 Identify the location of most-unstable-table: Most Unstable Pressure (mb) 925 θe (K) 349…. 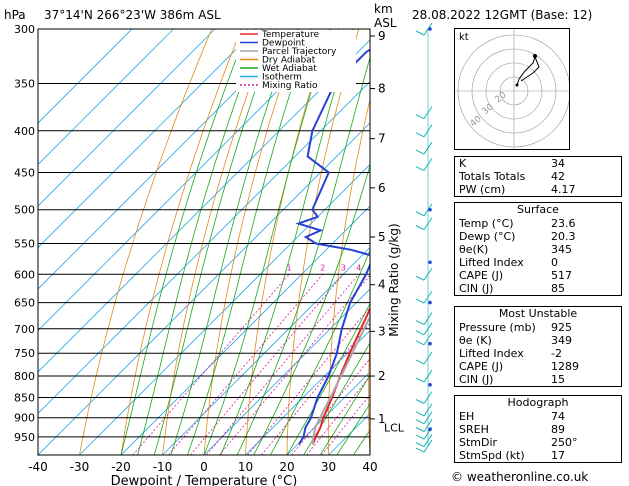
(538, 346).